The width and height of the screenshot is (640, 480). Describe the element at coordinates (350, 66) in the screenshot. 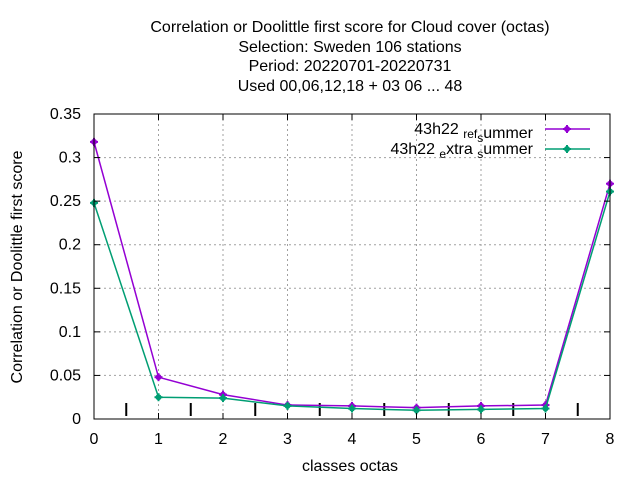

I see `title-line-3: Period: 20220701-20220731` at that location.